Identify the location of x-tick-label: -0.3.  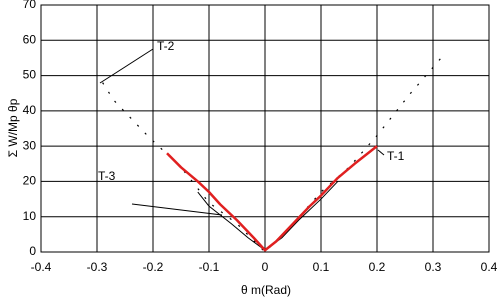
(97, 267).